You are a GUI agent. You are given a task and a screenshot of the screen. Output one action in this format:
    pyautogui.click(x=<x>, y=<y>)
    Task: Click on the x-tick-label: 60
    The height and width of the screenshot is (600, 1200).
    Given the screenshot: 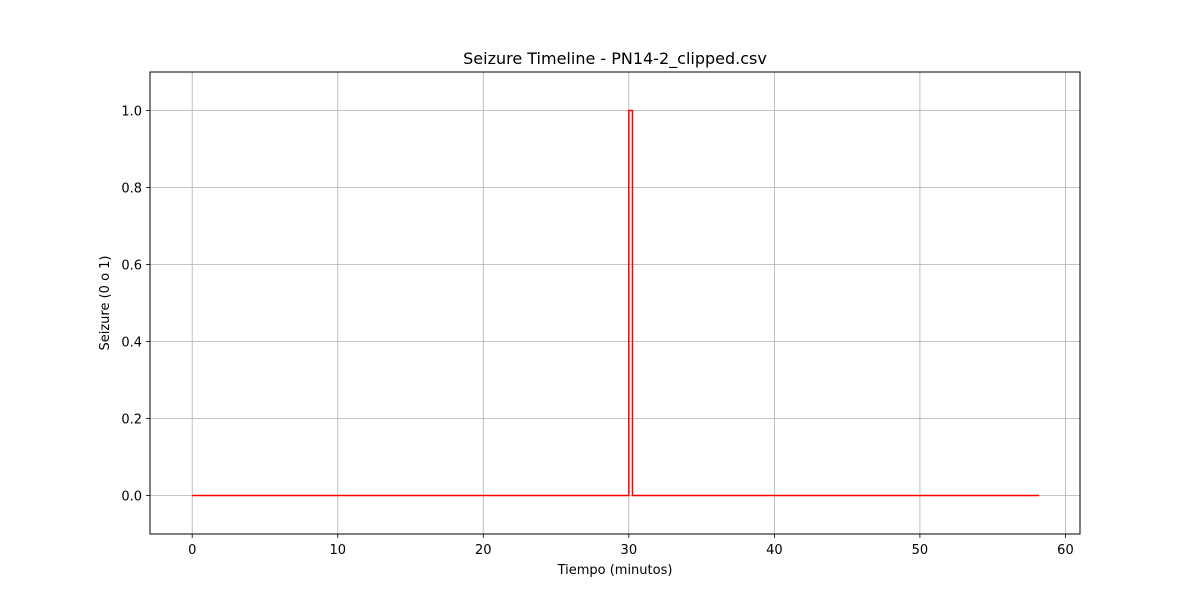 What is the action you would take?
    pyautogui.click(x=1065, y=550)
    